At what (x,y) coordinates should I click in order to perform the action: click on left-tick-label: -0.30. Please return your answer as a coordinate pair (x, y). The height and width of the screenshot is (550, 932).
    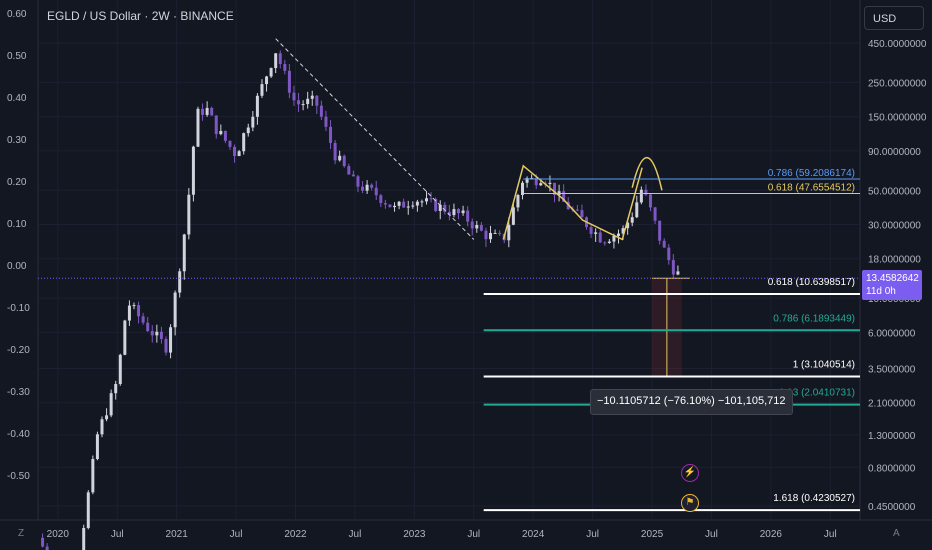
    Looking at the image, I should click on (18, 392).